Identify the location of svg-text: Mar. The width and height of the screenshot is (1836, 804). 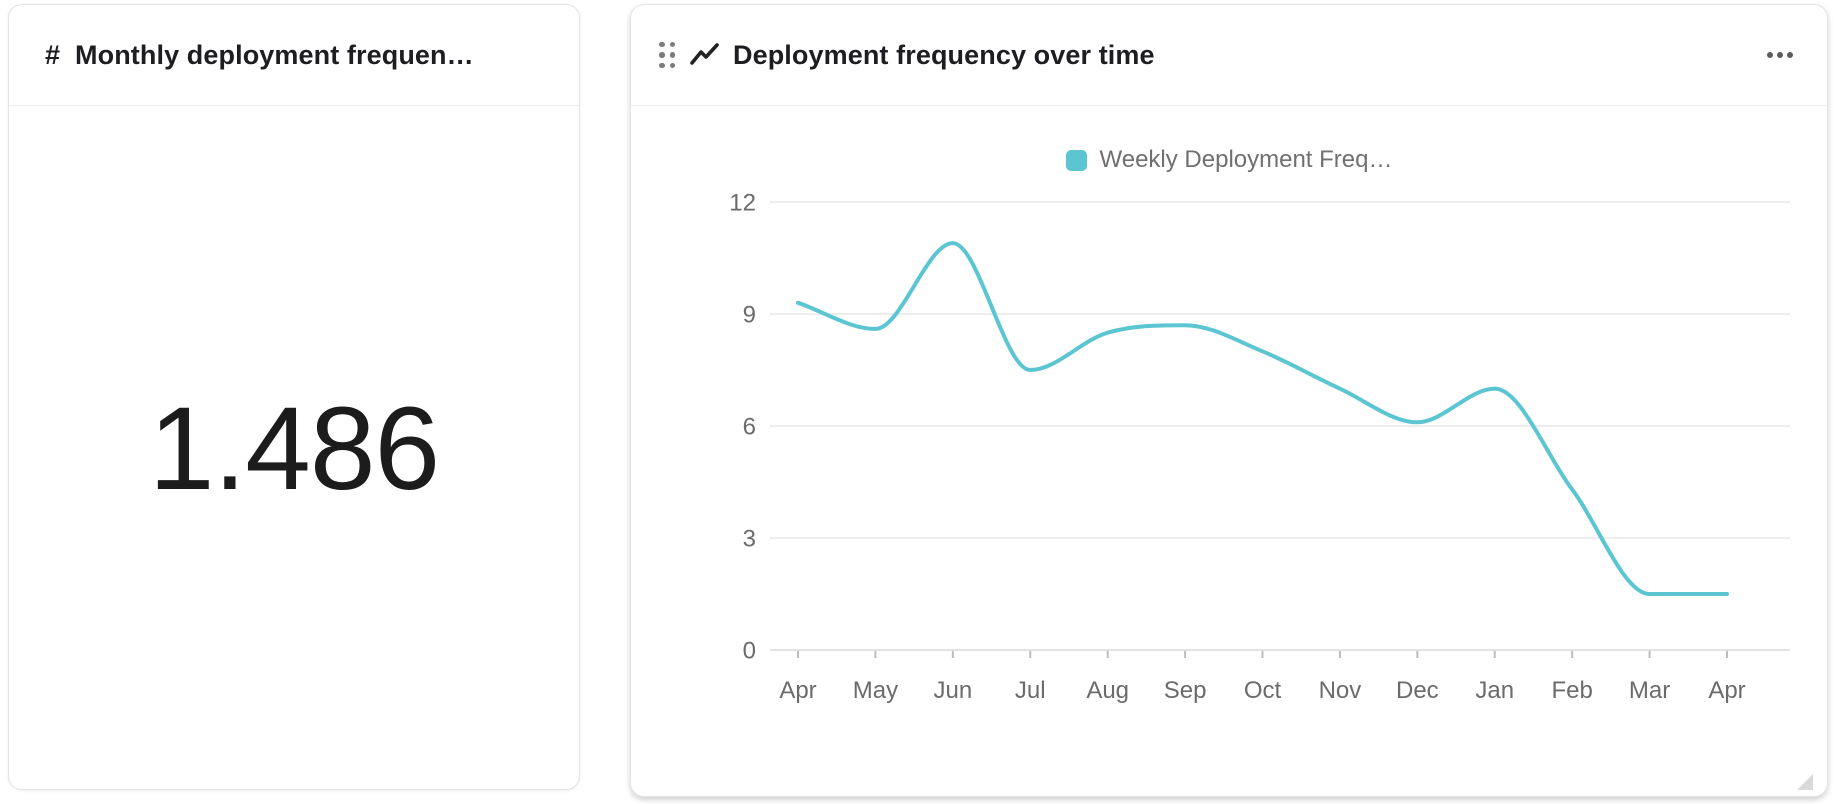
(1649, 690).